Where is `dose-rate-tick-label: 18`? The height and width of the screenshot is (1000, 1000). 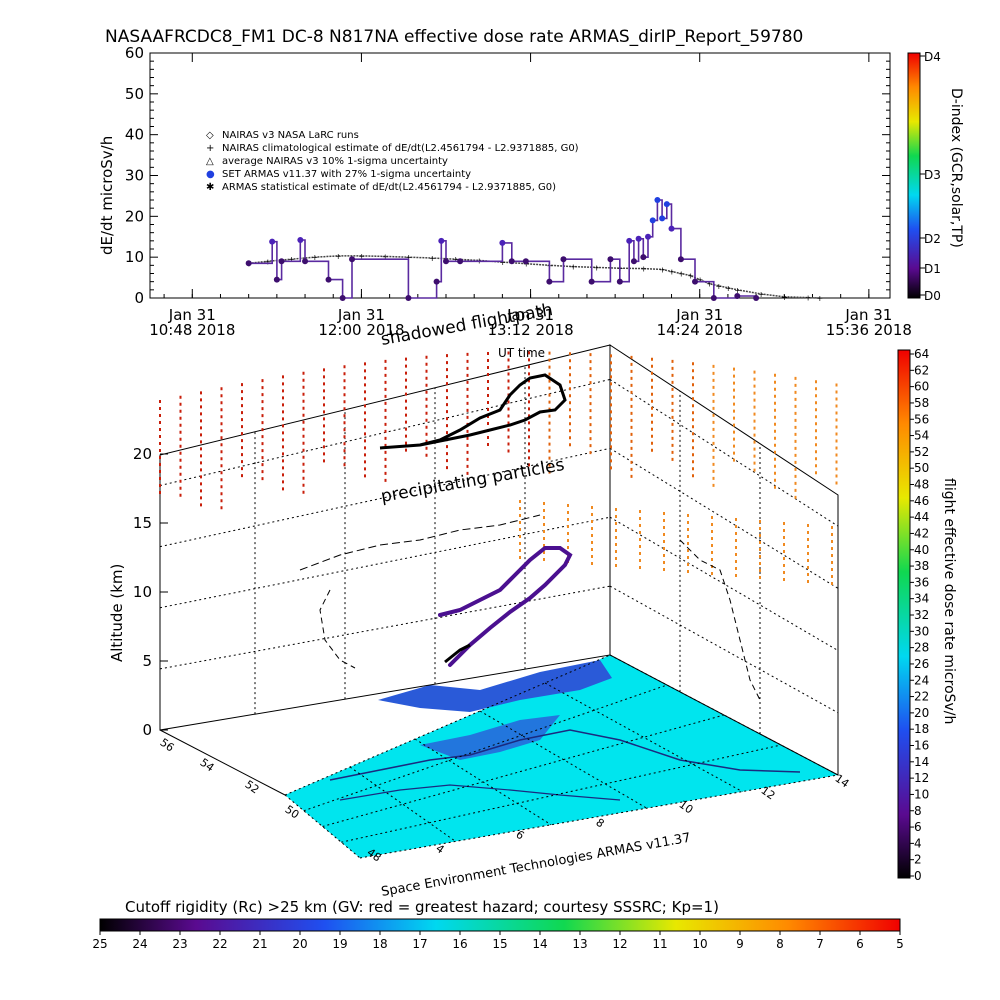 dose-rate-tick-label: 18 is located at coordinates (921, 729).